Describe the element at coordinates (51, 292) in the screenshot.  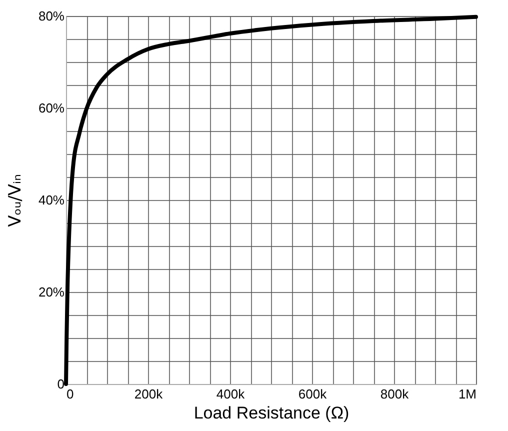
I see `y-tick-label: 20%` at that location.